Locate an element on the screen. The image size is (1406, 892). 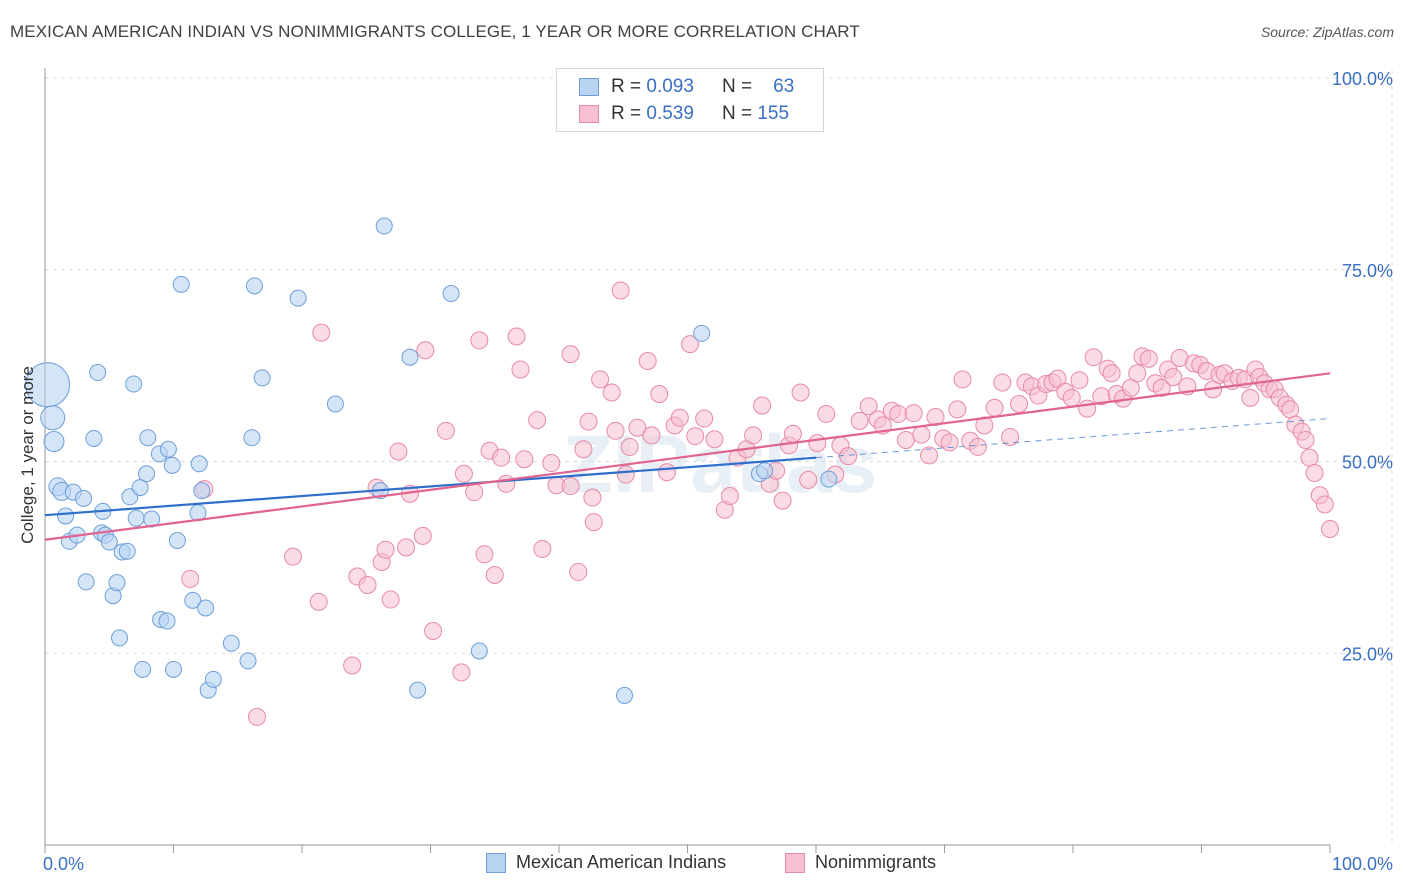
legend-label: Nonimmigrants is located at coordinates (876, 862).